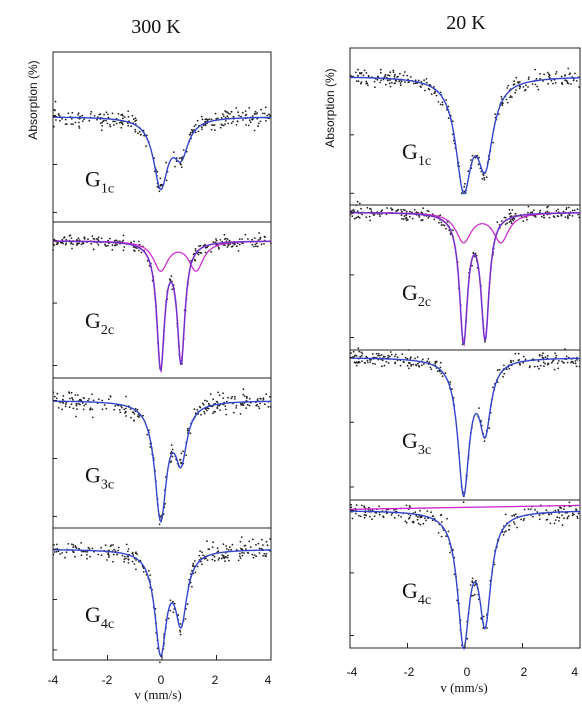 This screenshot has height=704, width=582. Describe the element at coordinates (157, 694) in the screenshot. I see `x-axis-label-300k: v (mm/s)` at that location.